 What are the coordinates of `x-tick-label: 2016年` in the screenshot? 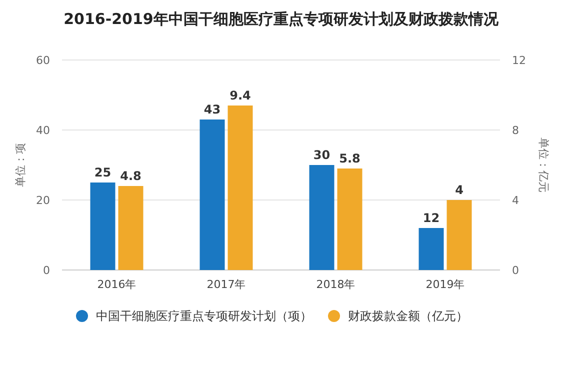 It's located at (116, 284).